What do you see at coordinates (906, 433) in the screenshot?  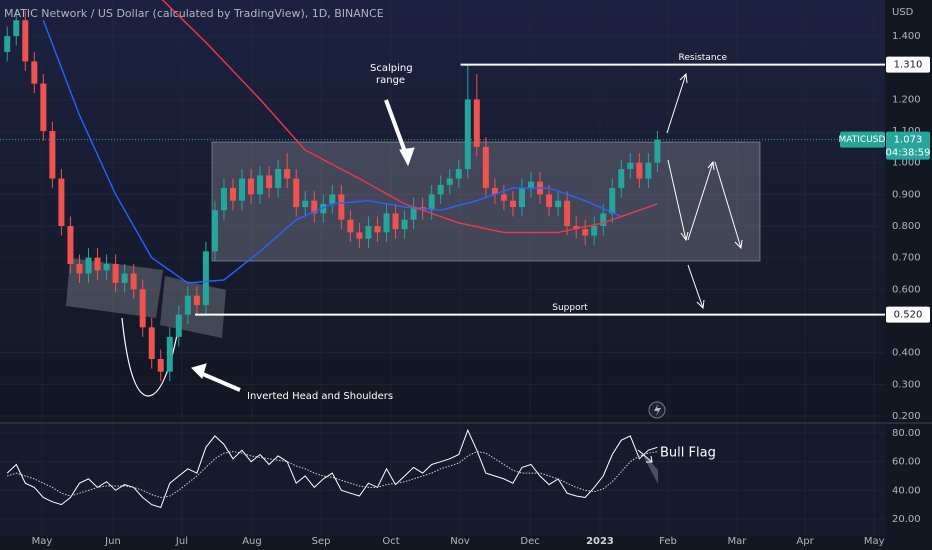 I see `y-tick-label: 80.00` at bounding box center [906, 433].